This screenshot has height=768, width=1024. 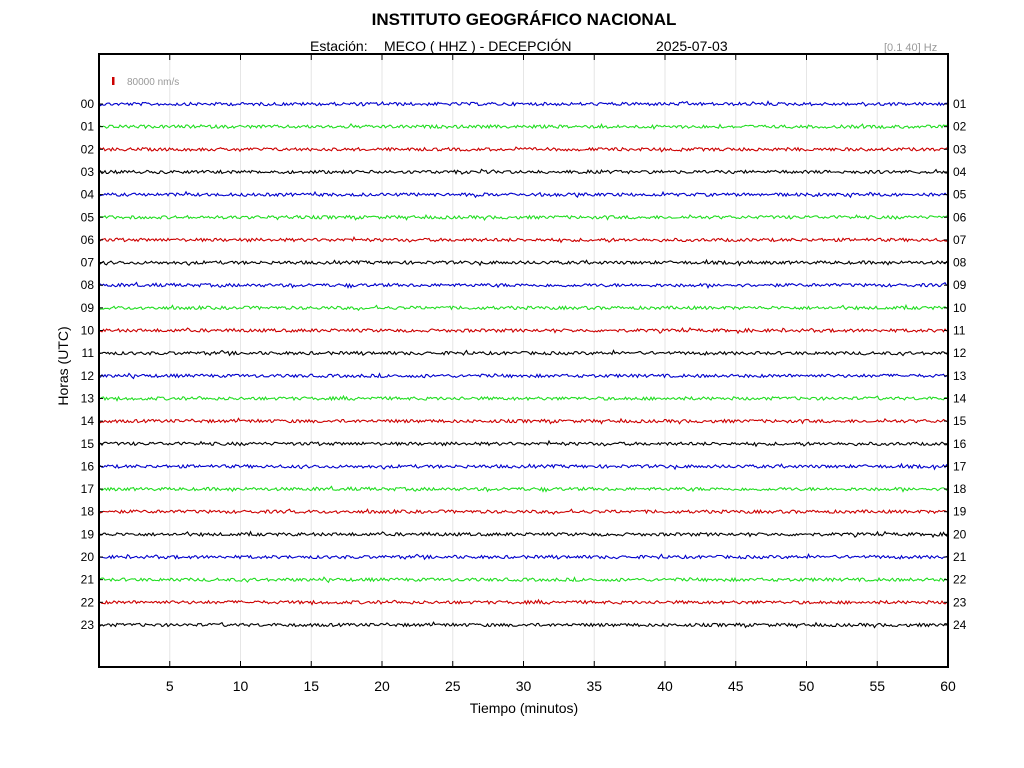 I want to click on y-tick-label-left: 18, so click(x=88, y=512).